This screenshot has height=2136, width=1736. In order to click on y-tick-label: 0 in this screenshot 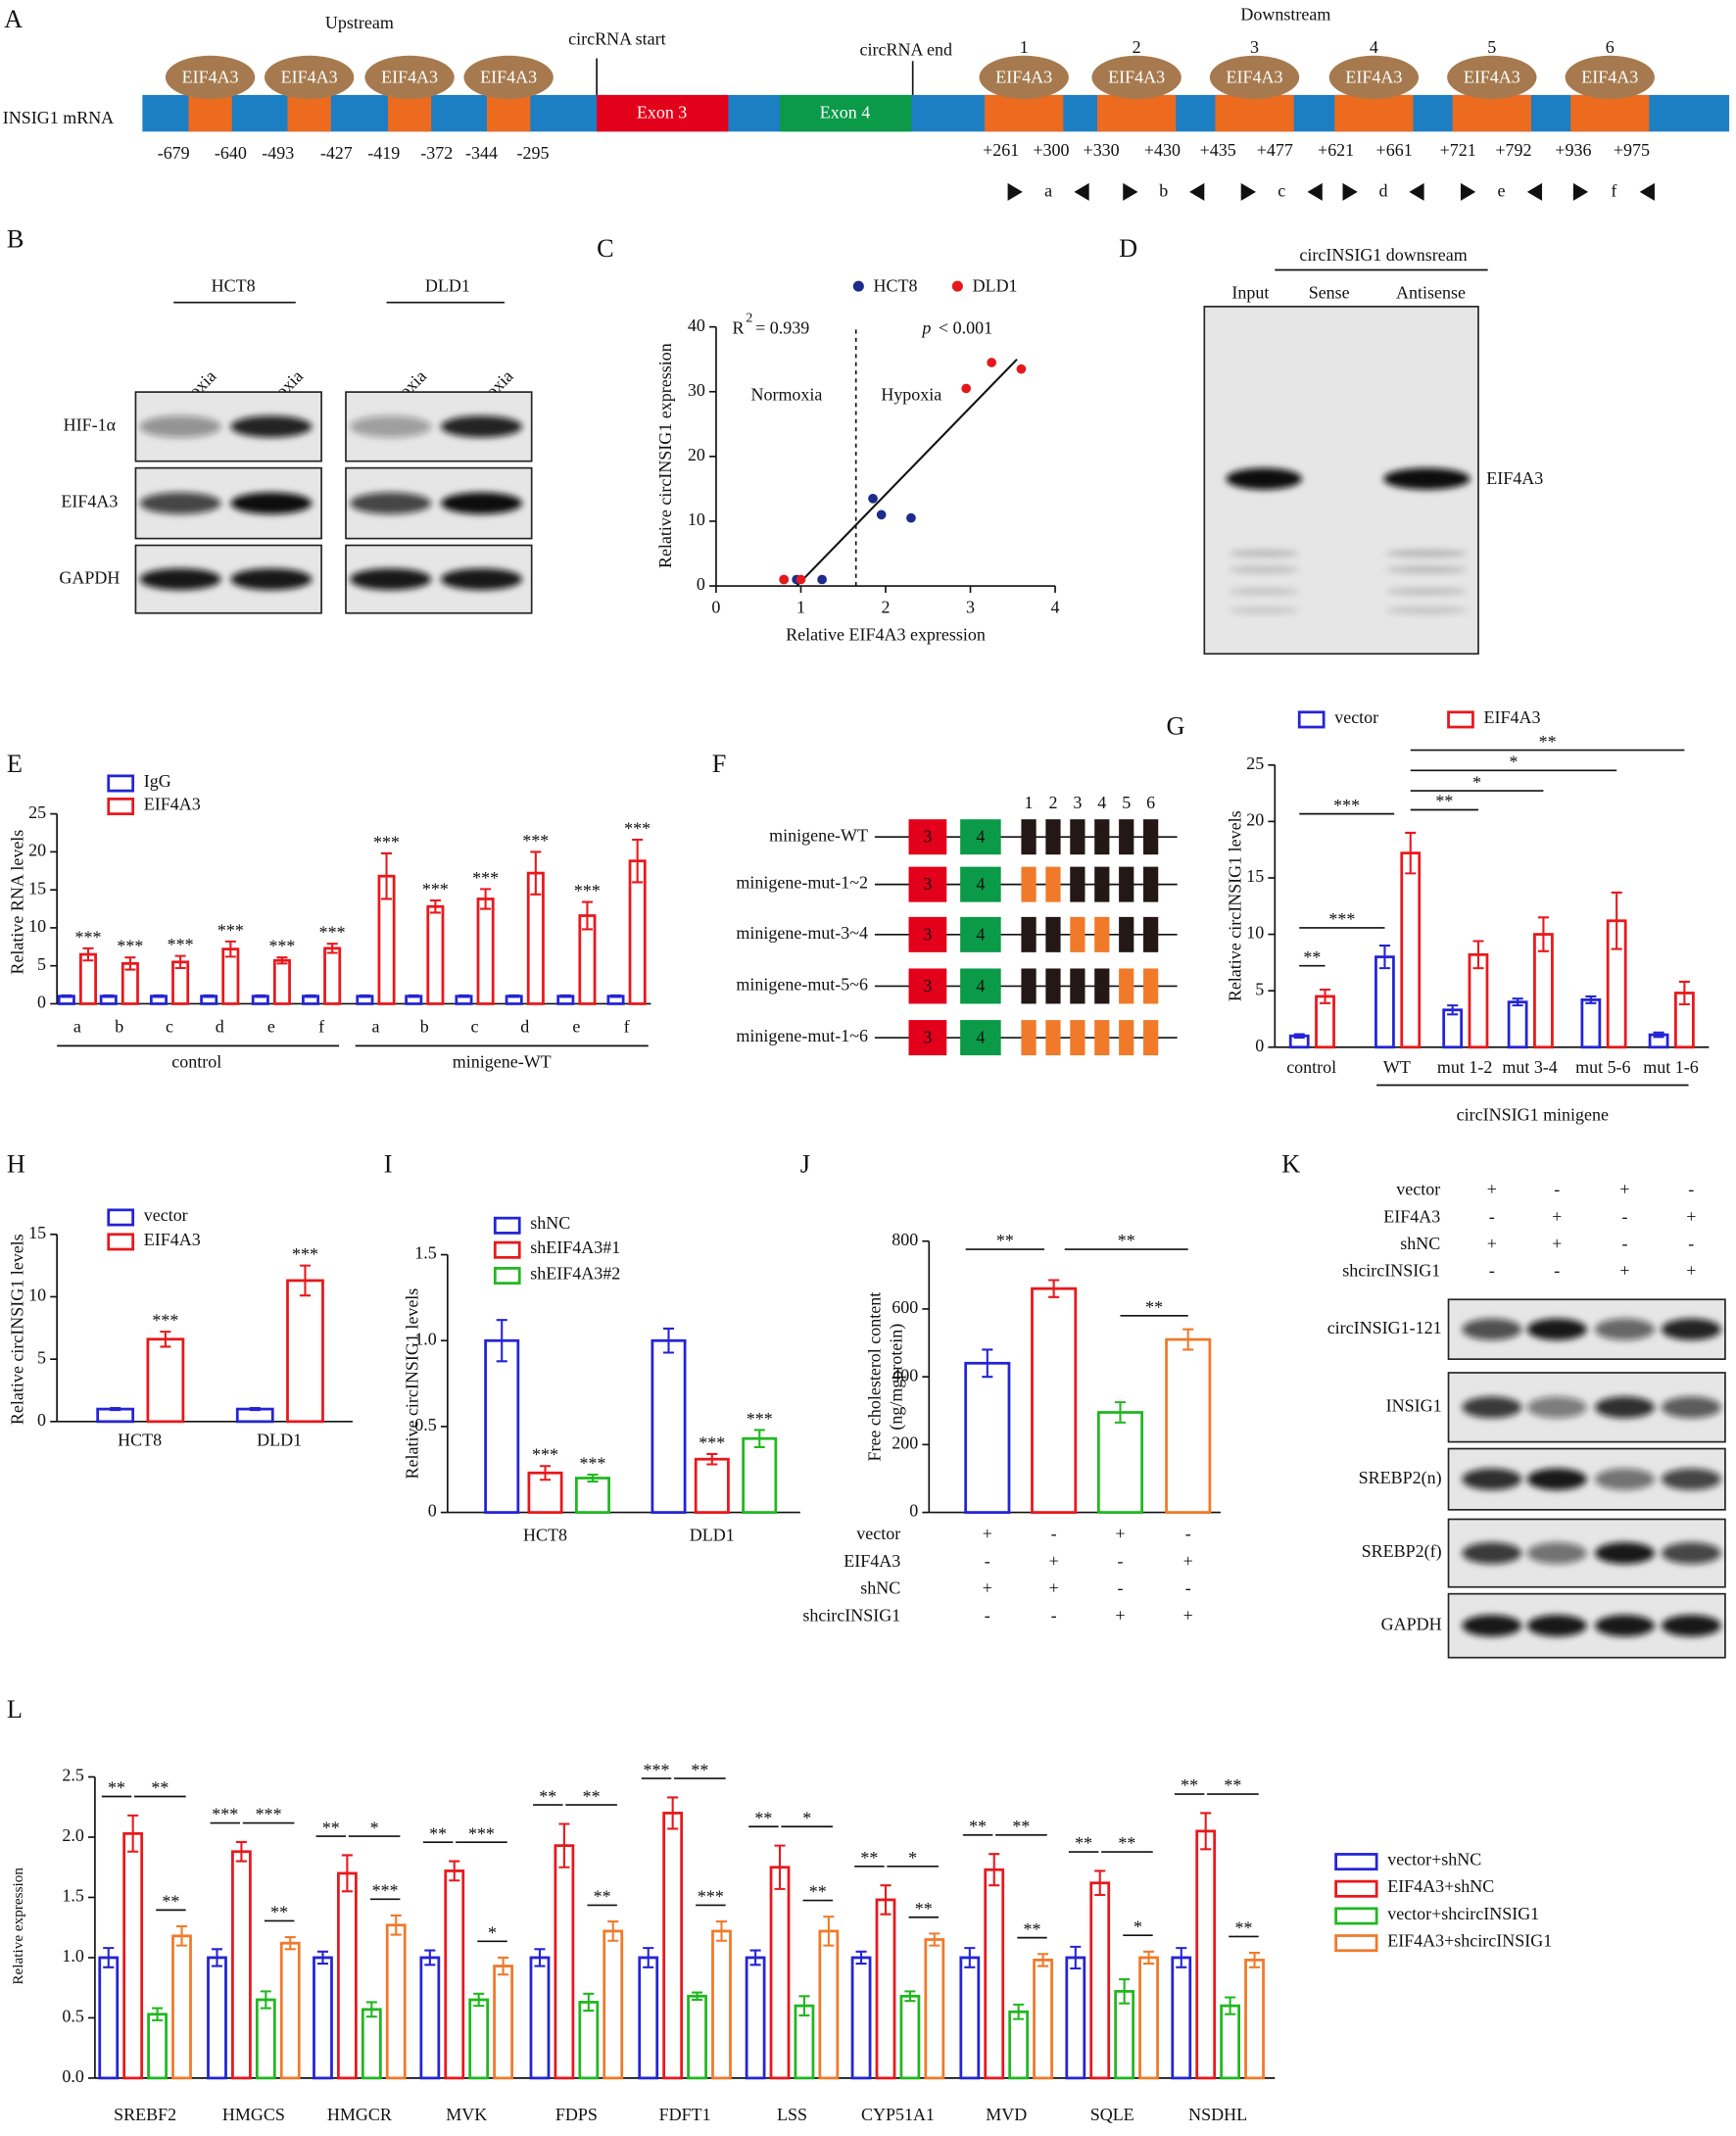, I will do `click(41, 1420)`.